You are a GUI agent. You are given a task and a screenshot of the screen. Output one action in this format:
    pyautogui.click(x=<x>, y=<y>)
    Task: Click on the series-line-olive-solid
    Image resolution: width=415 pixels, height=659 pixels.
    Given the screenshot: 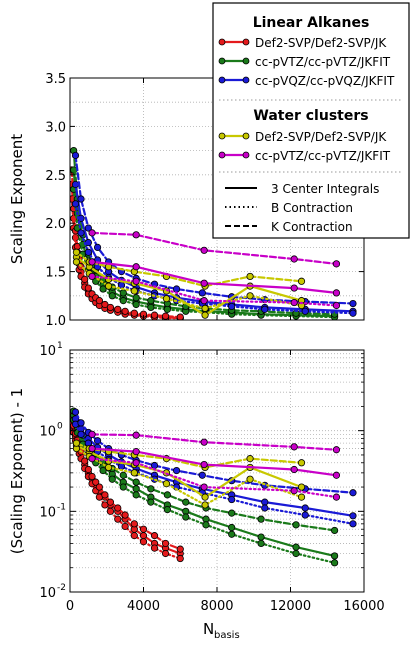 What is the action you would take?
    pyautogui.click(x=189, y=286)
    